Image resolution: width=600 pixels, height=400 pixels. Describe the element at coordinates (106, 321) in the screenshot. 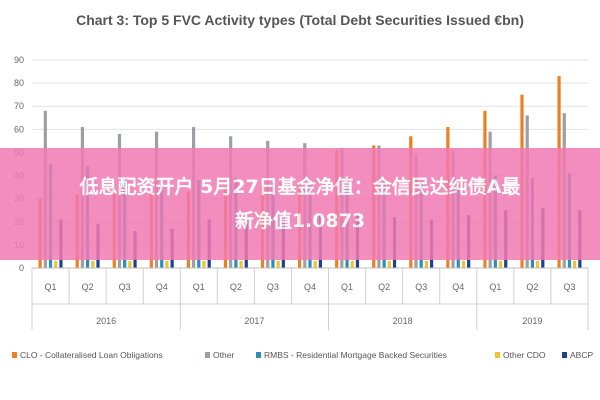

I see `year-label: 2016` at that location.